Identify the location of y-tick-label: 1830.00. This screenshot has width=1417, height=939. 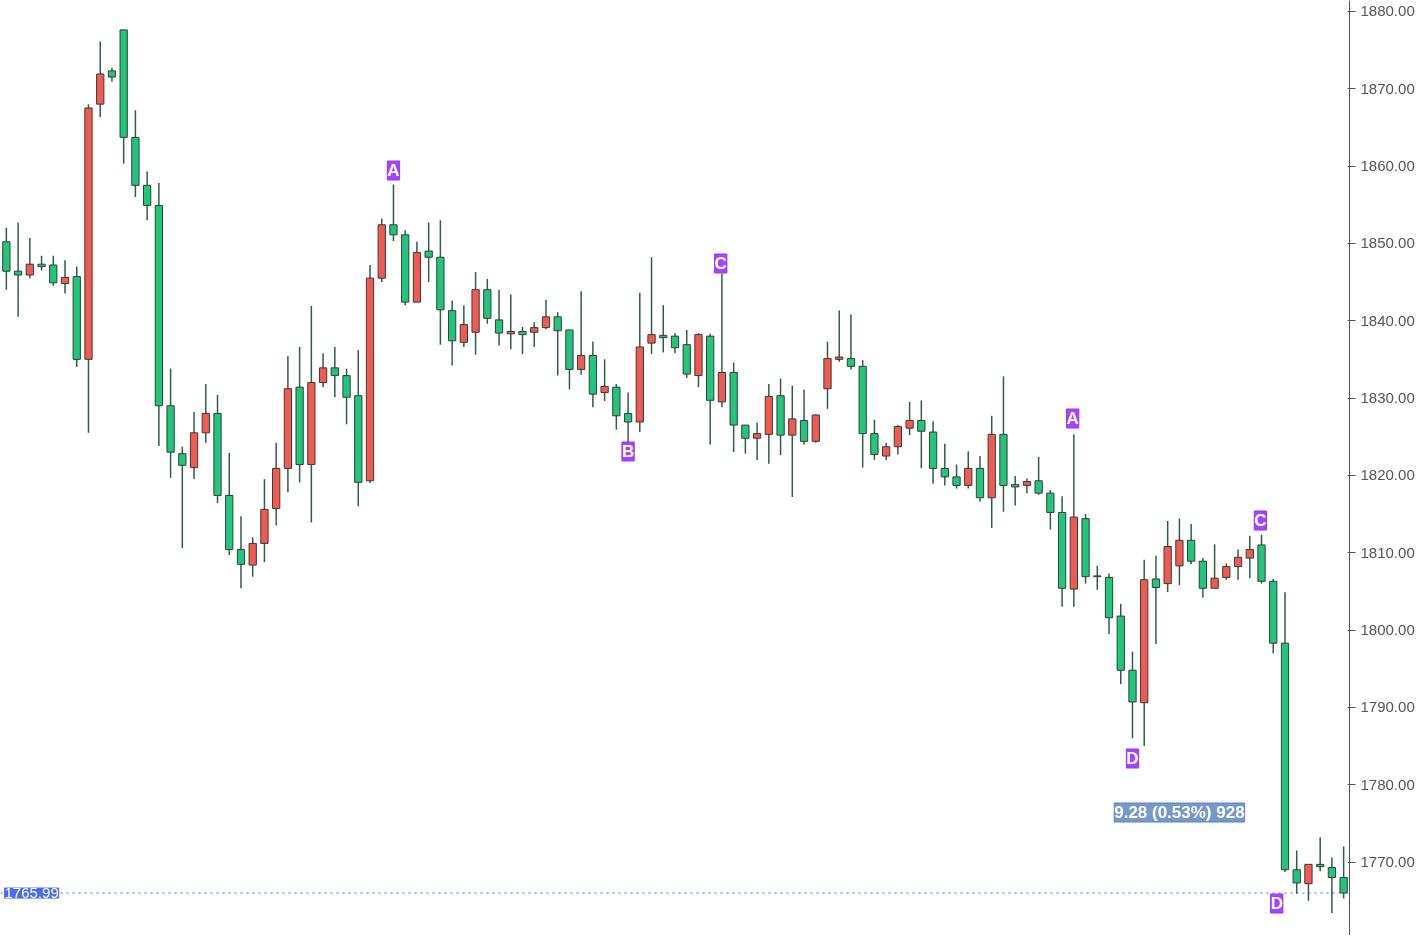
(1387, 398).